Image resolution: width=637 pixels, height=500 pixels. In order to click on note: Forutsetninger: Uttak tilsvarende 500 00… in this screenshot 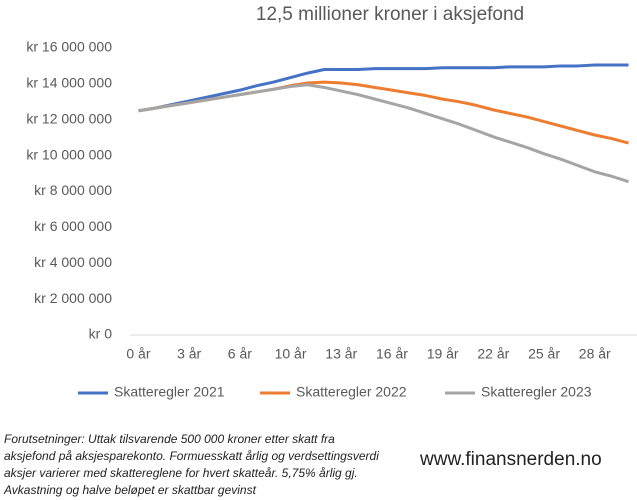, I will do `click(169, 439)`.